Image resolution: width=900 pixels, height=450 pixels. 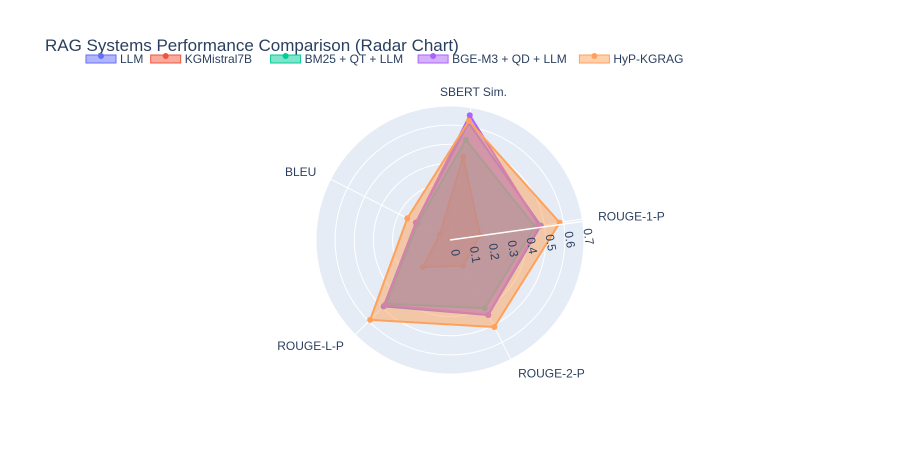 What do you see at coordinates (513, 248) in the screenshot?
I see `radial-tick-label: 0.3` at bounding box center [513, 248].